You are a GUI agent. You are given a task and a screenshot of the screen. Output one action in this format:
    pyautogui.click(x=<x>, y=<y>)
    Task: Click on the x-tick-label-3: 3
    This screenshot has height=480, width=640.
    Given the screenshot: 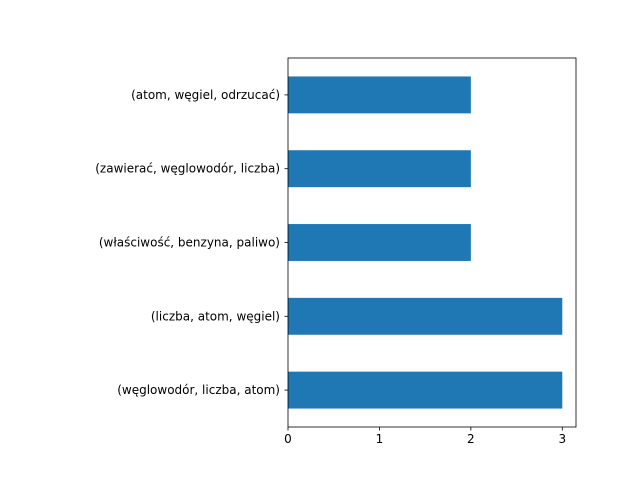 What is the action you would take?
    pyautogui.click(x=562, y=439)
    